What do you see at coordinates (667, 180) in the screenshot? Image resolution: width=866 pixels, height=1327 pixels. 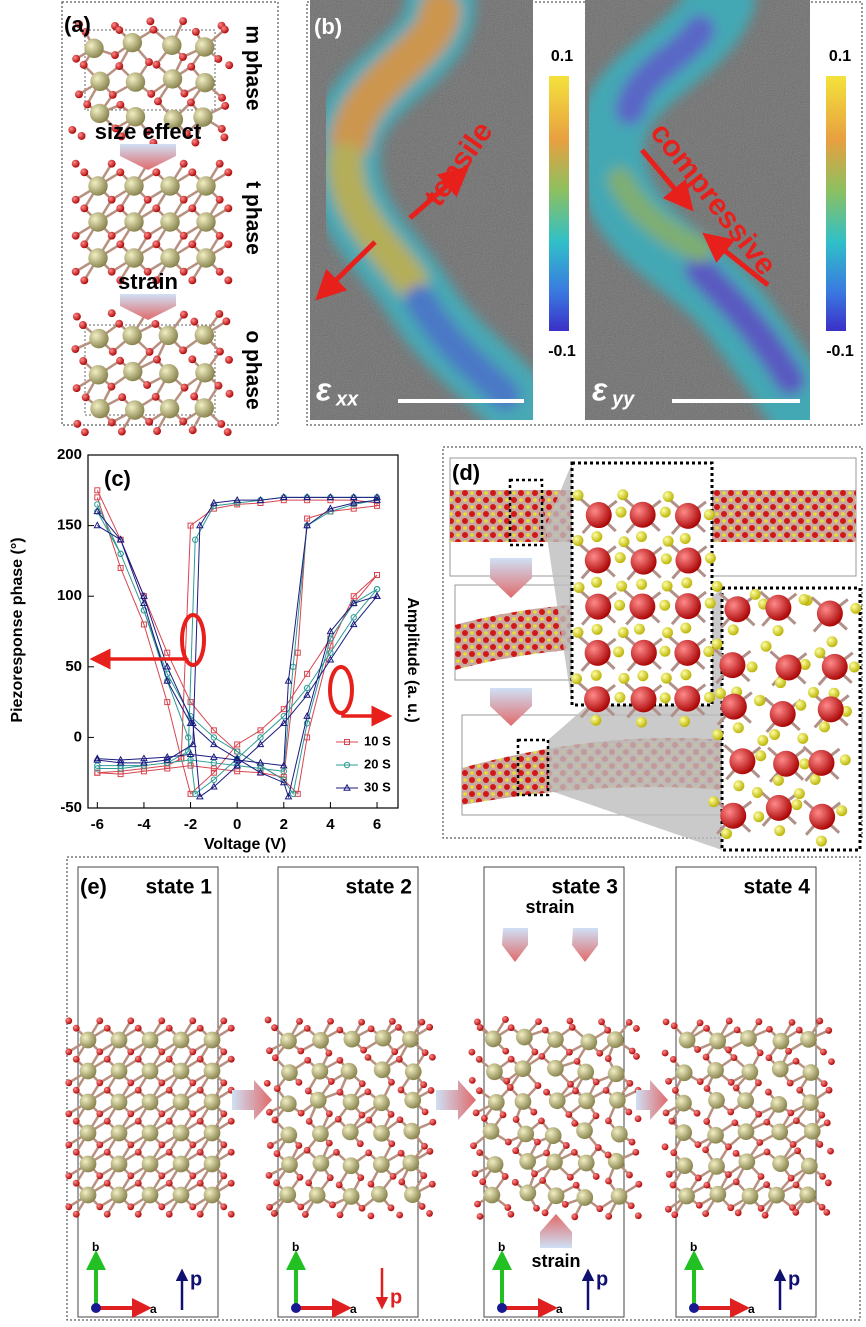 I see `strain-arrow` at bounding box center [667, 180].